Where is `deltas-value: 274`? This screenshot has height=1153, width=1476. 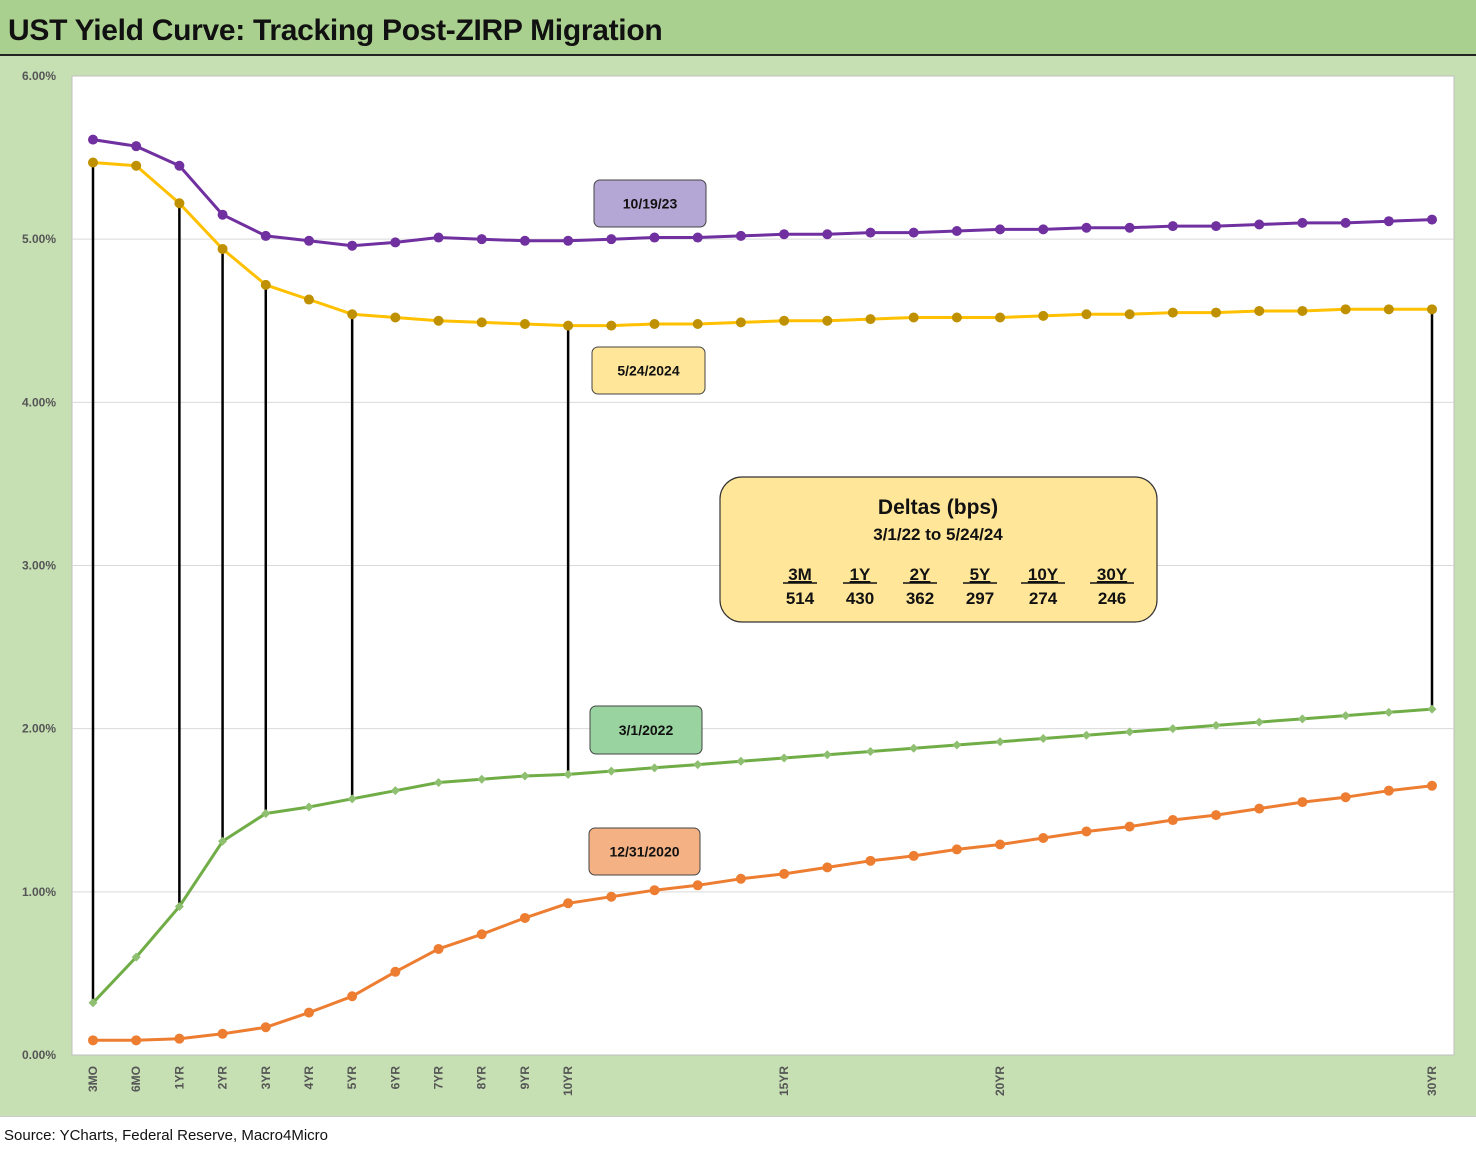 deltas-value: 274 is located at coordinates (1043, 598).